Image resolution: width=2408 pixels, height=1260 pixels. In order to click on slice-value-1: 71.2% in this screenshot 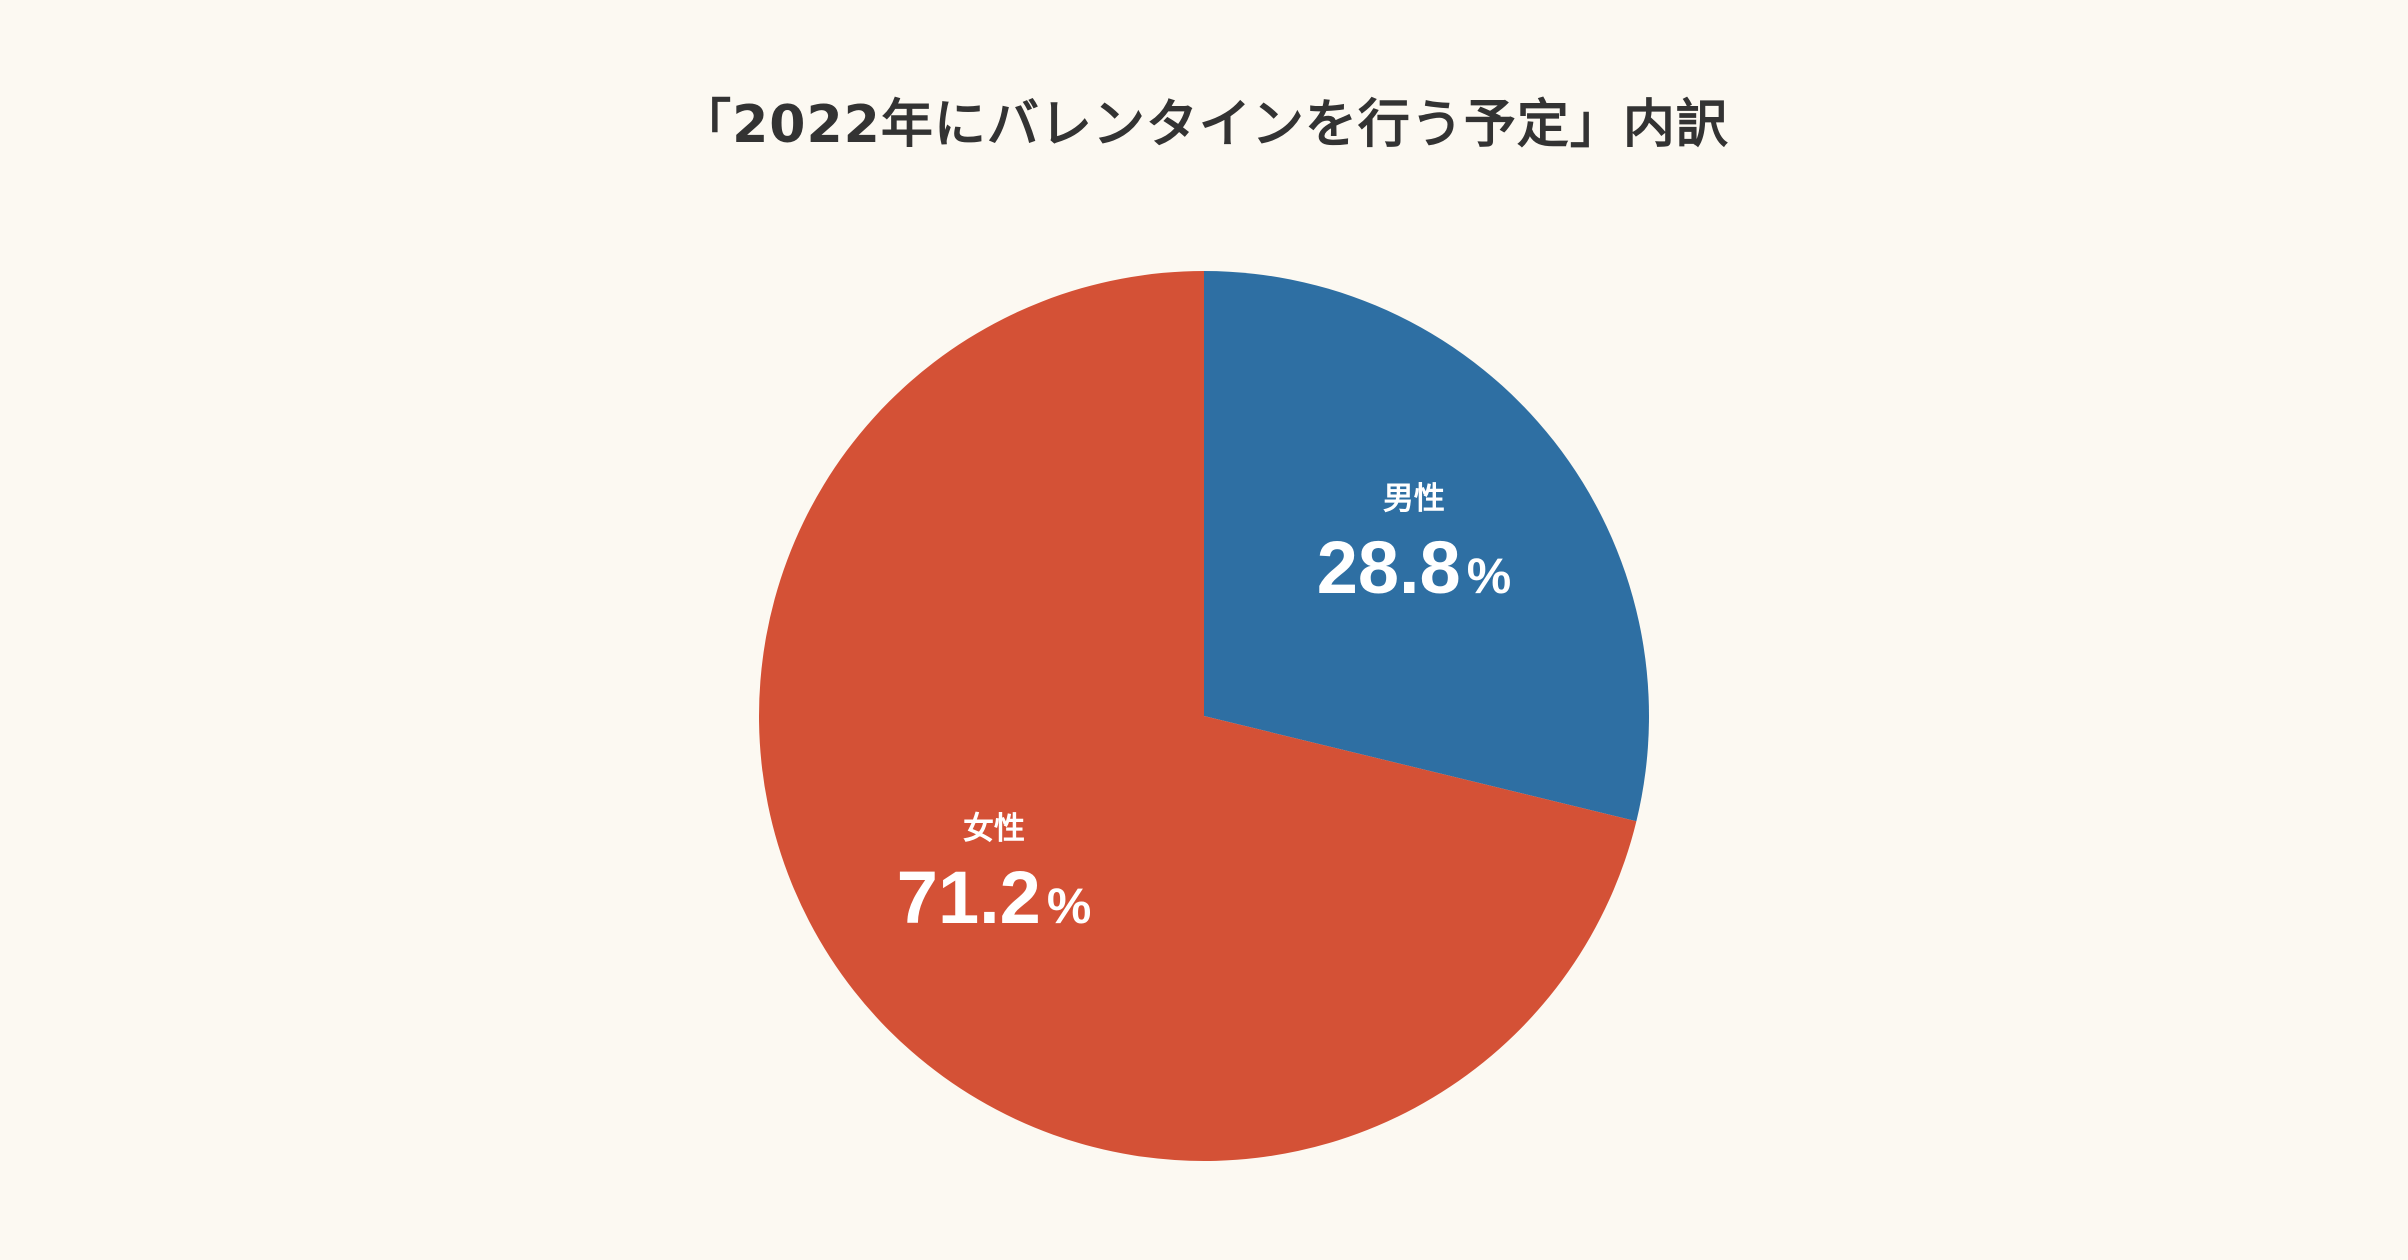, I will do `click(994, 897)`.